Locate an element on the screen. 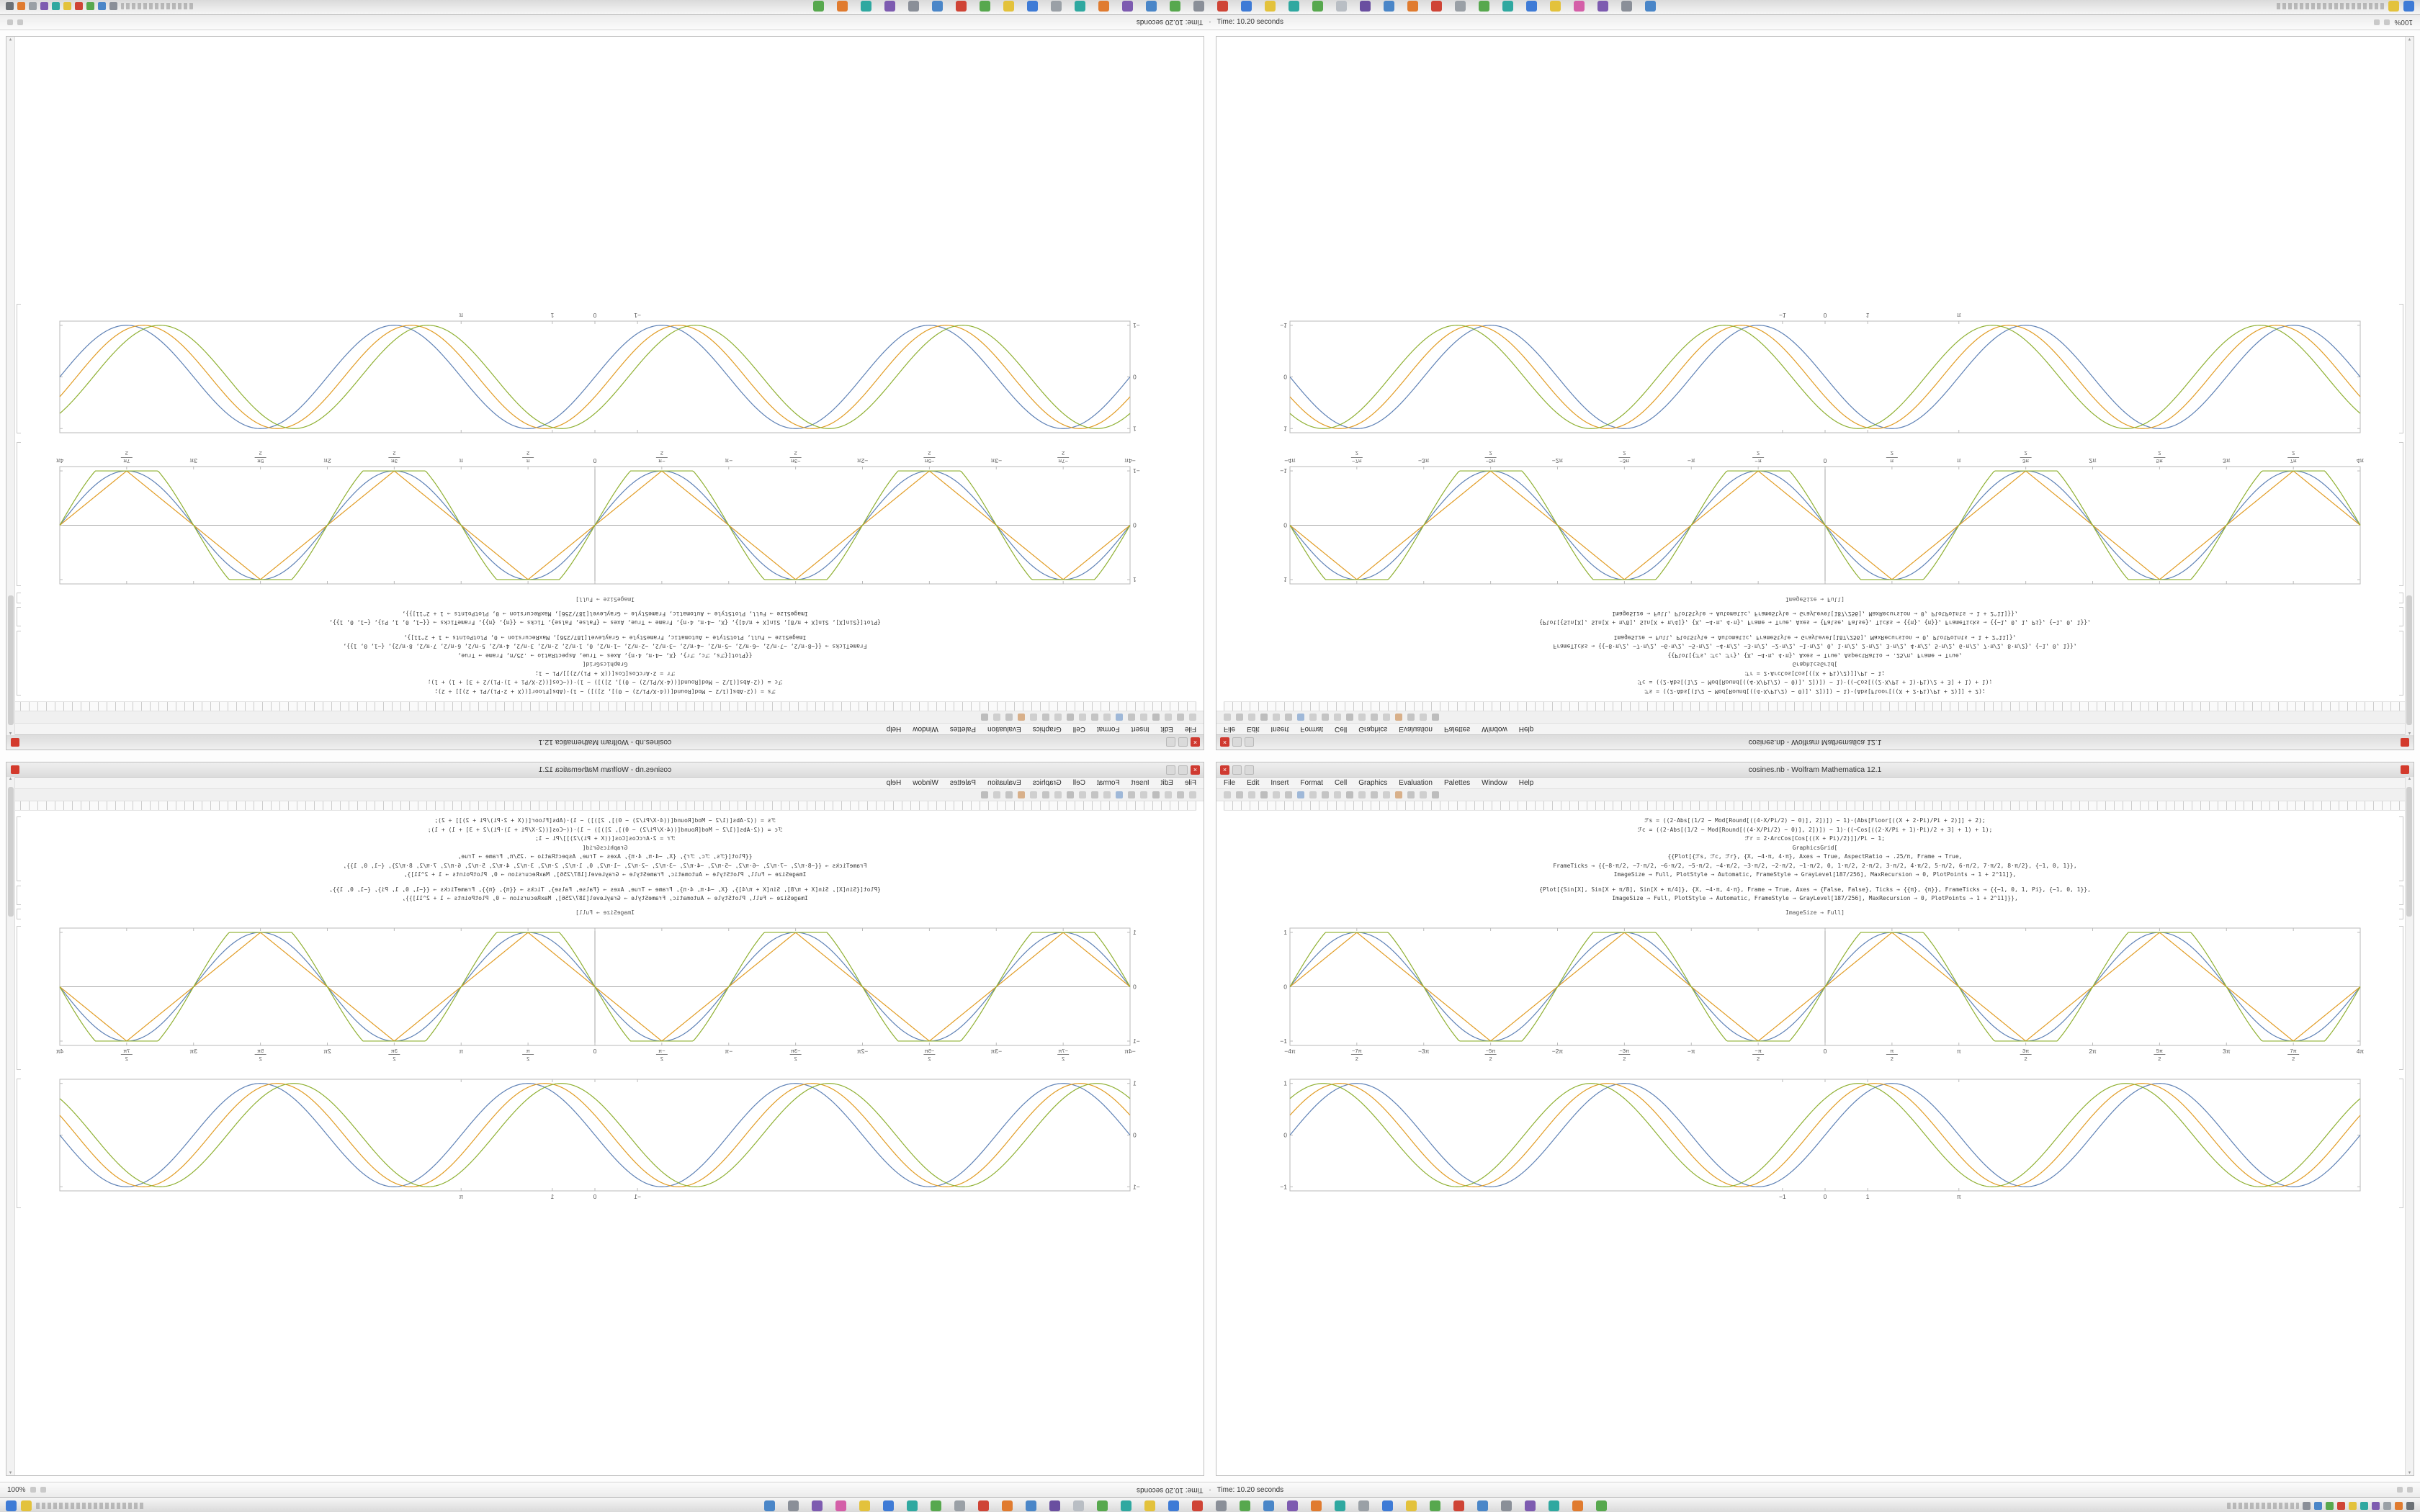 This screenshot has height=1512, width=2420. start-menu-icon is located at coordinates (11, 1505).